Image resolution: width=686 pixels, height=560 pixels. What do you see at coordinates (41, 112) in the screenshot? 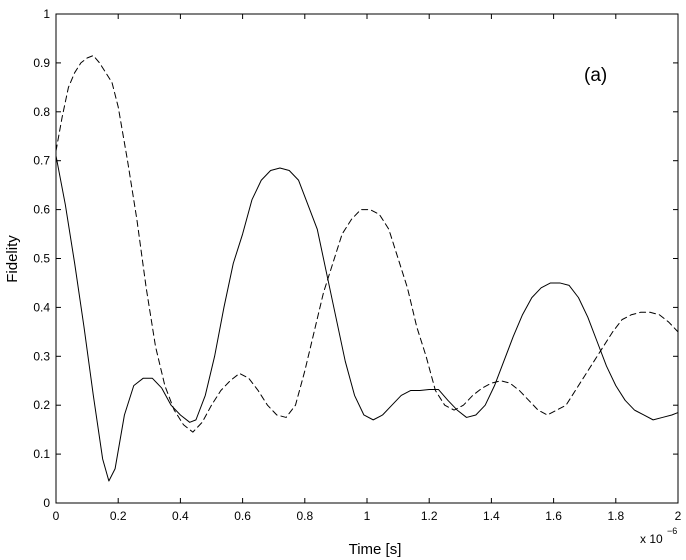
I see `y-tick-label: 0.8` at bounding box center [41, 112].